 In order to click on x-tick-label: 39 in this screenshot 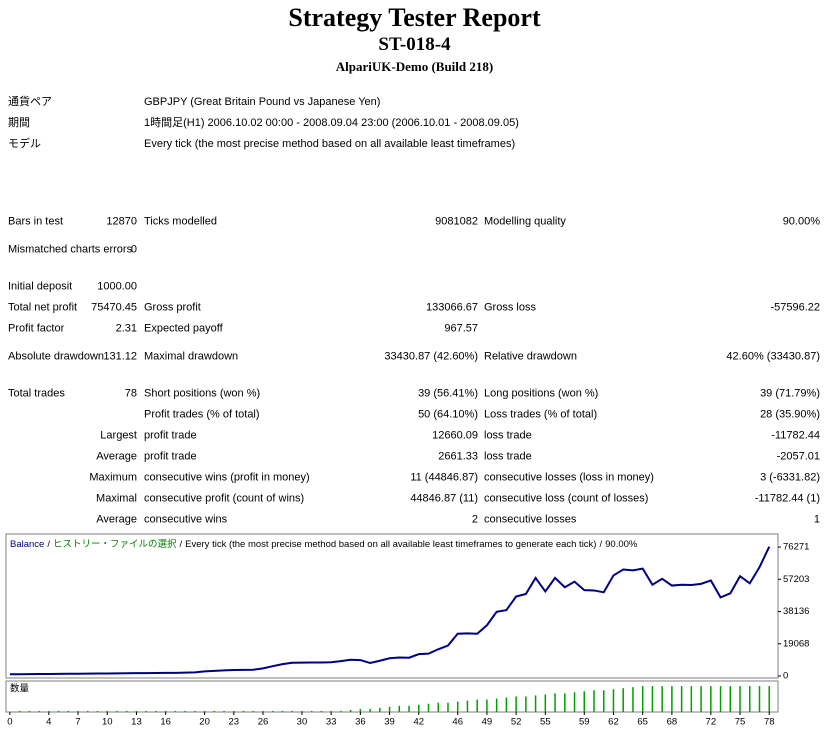, I will do `click(389, 722)`.